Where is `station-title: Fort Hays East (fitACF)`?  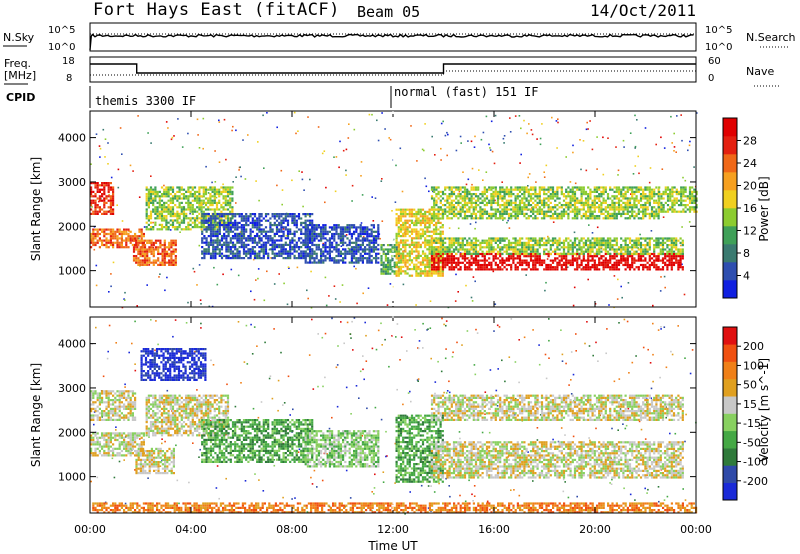
station-title: Fort Hays East (fitACF) is located at coordinates (216, 10).